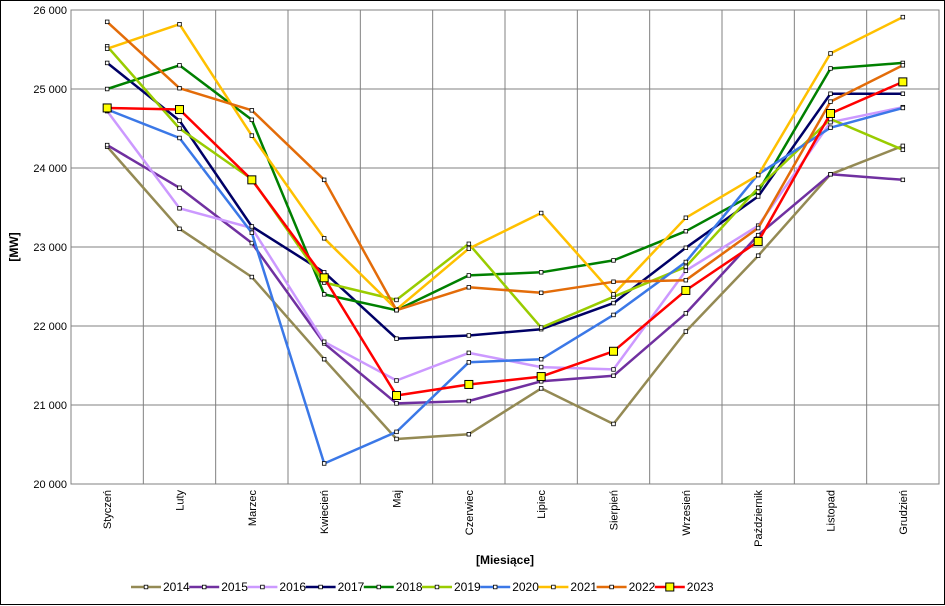 Image resolution: width=945 pixels, height=606 pixels. I want to click on x-tick-label: Listopad, so click(832, 511).